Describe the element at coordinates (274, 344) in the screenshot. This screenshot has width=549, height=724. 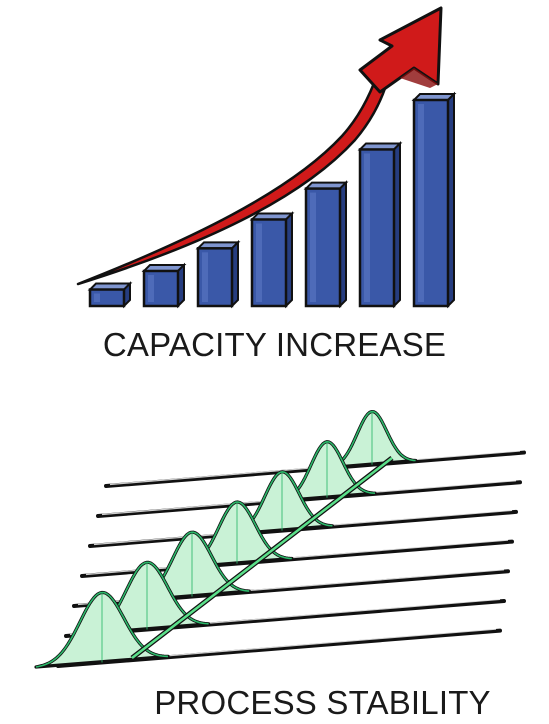
I see `capacity-increase-caption: CAPACITY INCREASE` at that location.